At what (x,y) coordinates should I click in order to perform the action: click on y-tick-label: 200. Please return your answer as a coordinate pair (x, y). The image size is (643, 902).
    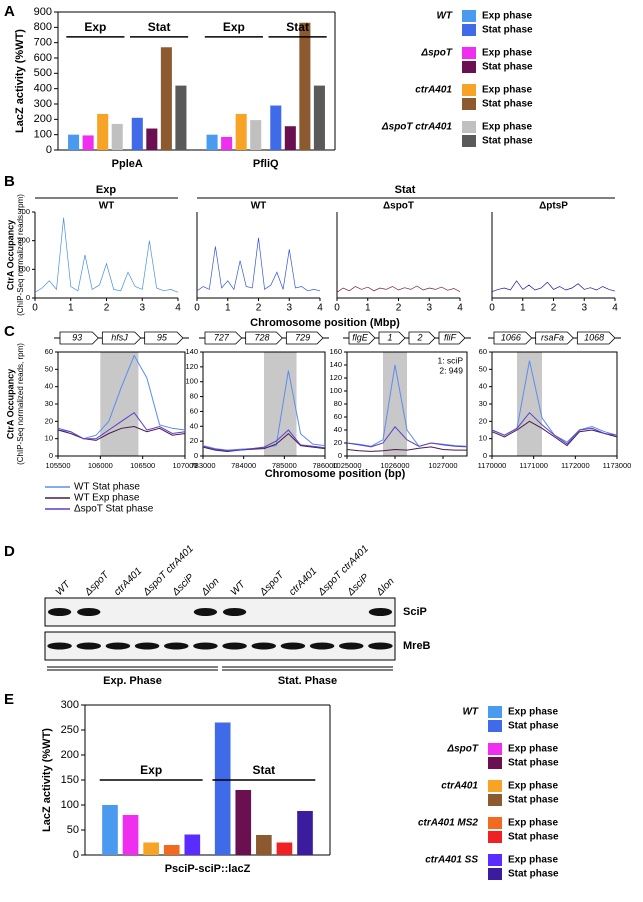
    Looking at the image, I should click on (43, 119).